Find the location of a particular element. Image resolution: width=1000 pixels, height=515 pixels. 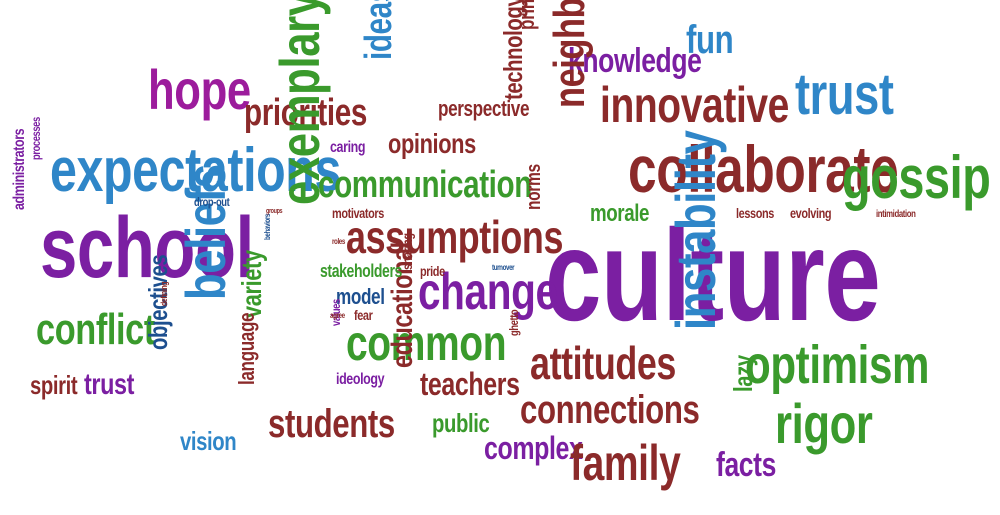

word-attitudes: attitudes is located at coordinates (603, 363).